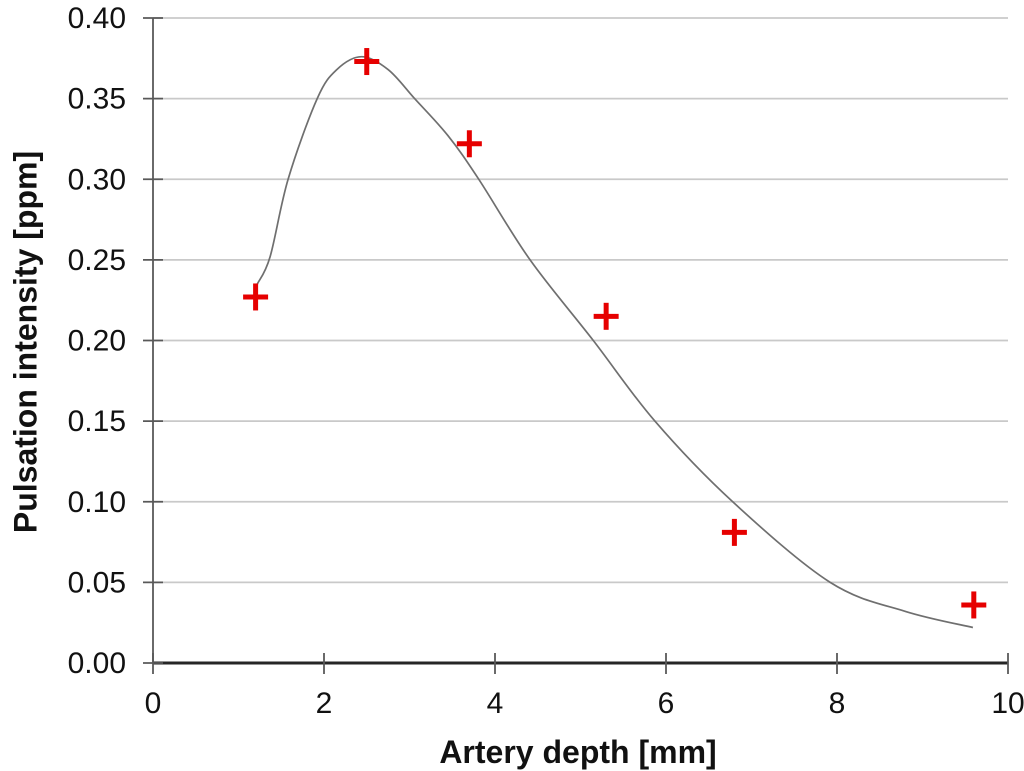 This screenshot has width=1024, height=771. Describe the element at coordinates (97, 99) in the screenshot. I see `y-tick-label: 0.35` at that location.